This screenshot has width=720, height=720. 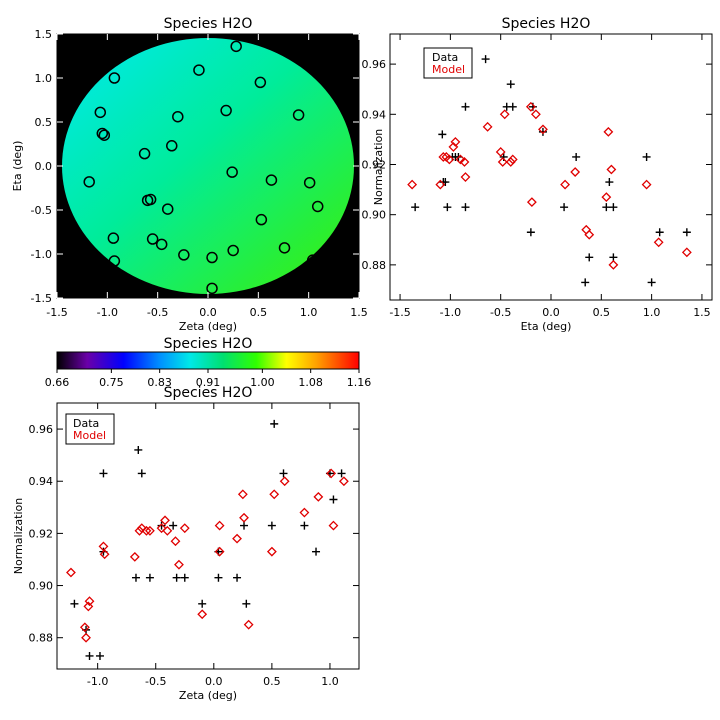 What do you see at coordinates (203, 167) in the screenshot?
I see `aperture-circles` at bounding box center [203, 167].